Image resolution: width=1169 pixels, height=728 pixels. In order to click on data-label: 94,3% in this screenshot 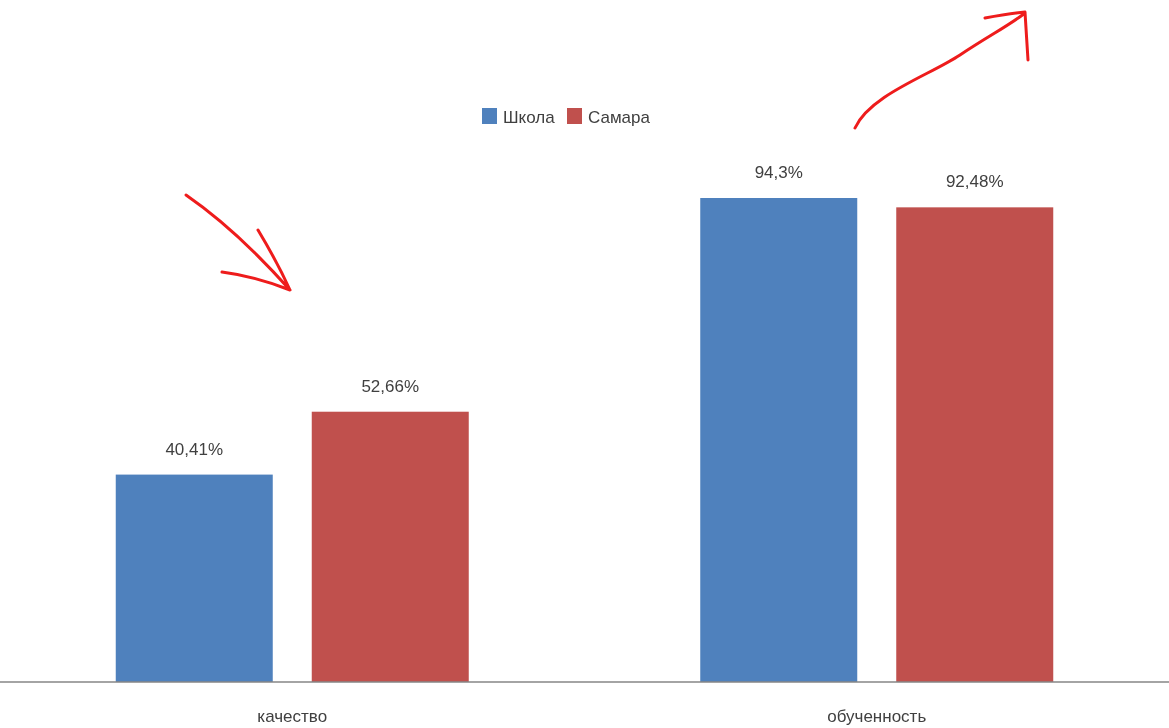, I will do `click(778, 172)`.